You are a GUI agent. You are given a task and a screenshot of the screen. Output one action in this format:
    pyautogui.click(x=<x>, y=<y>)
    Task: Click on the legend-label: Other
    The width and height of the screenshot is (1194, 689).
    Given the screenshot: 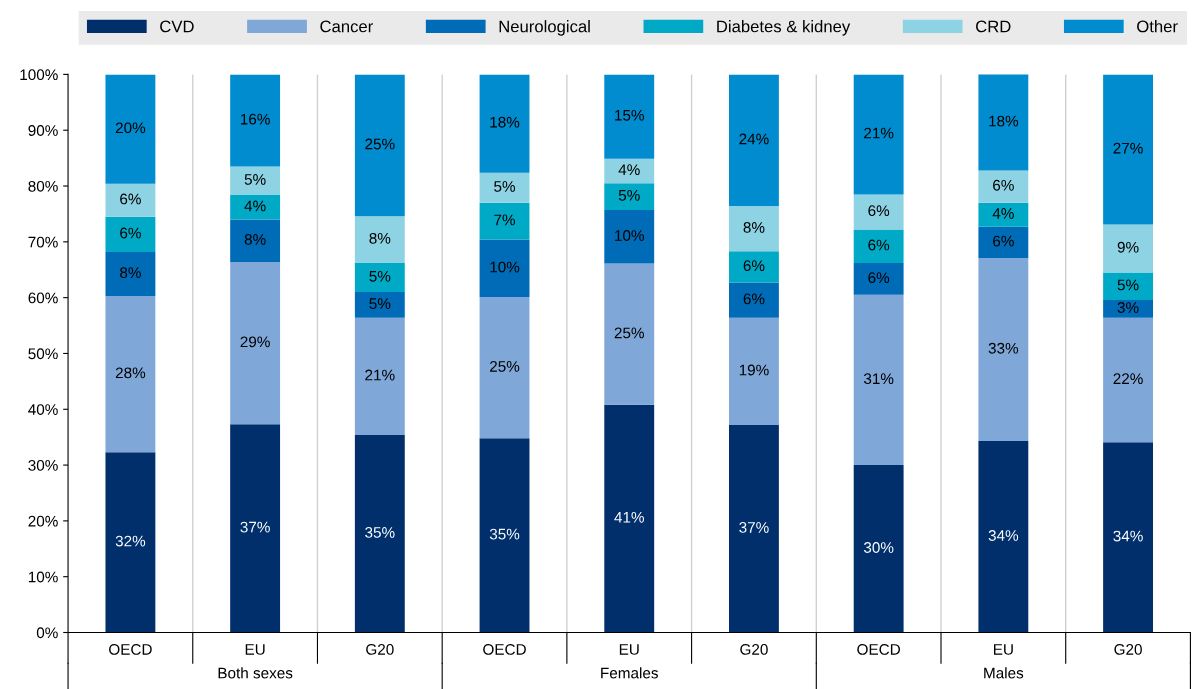 What is the action you would take?
    pyautogui.click(x=1157, y=26)
    